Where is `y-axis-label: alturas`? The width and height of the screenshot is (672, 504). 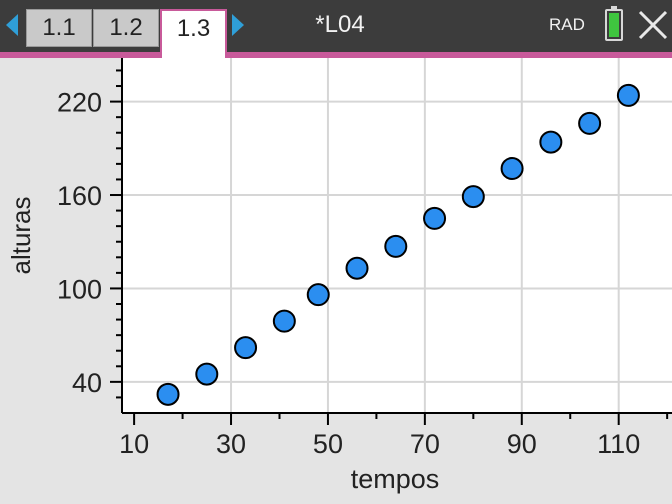 y-axis-label: alturas is located at coordinates (21, 235).